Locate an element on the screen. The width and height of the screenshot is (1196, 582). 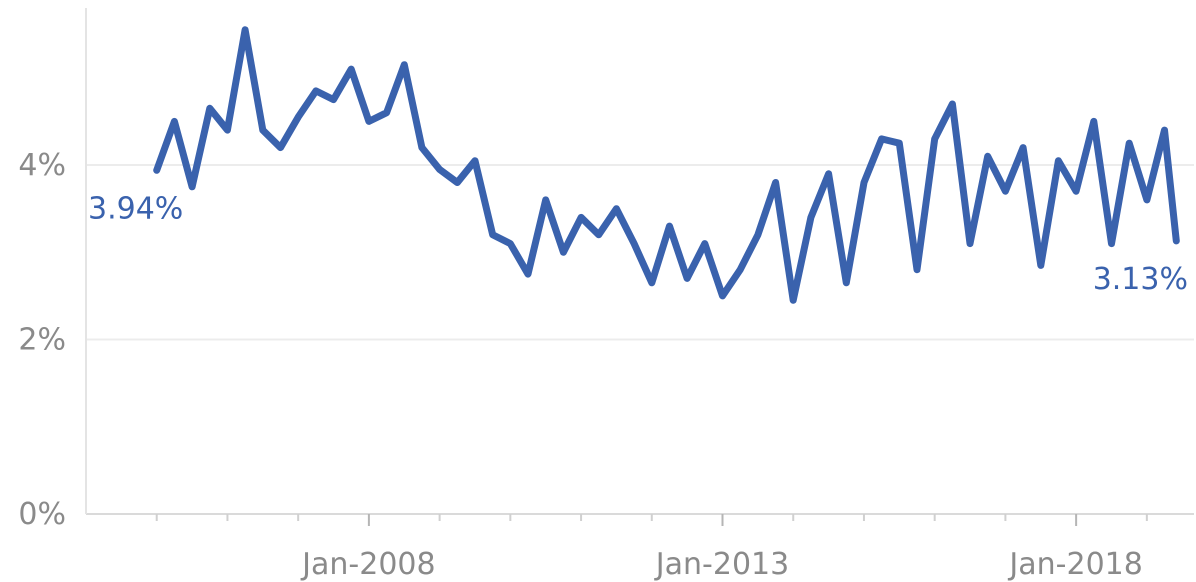
x-tick-labels: Jan-2008 Jan-2013 Jan-2018 is located at coordinates (721, 564).